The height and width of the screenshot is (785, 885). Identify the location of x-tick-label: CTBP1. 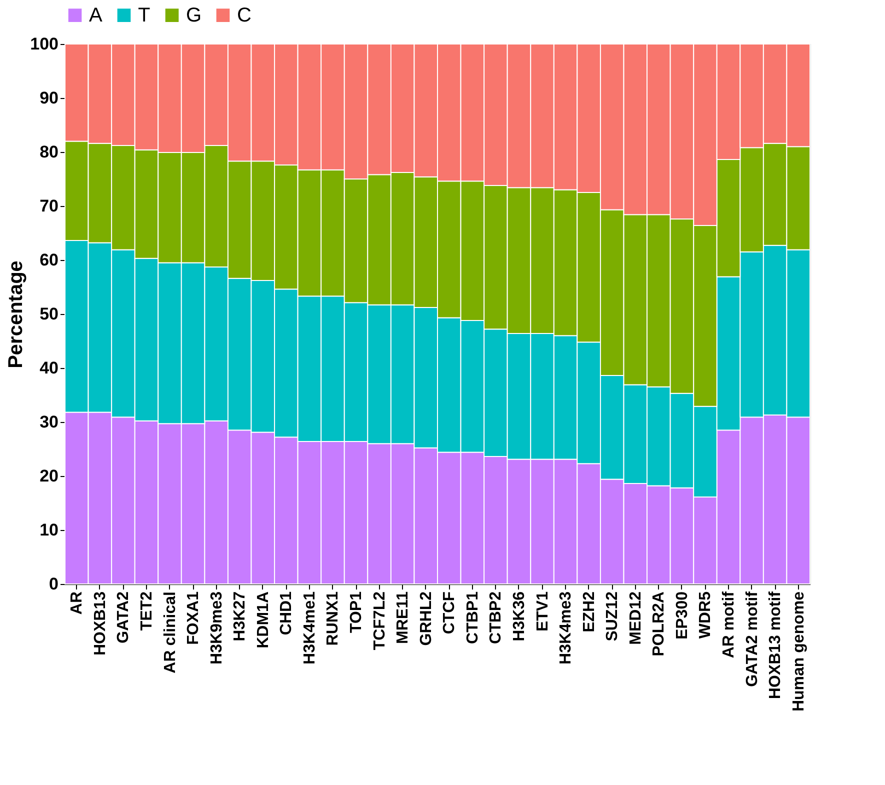
(473, 617).